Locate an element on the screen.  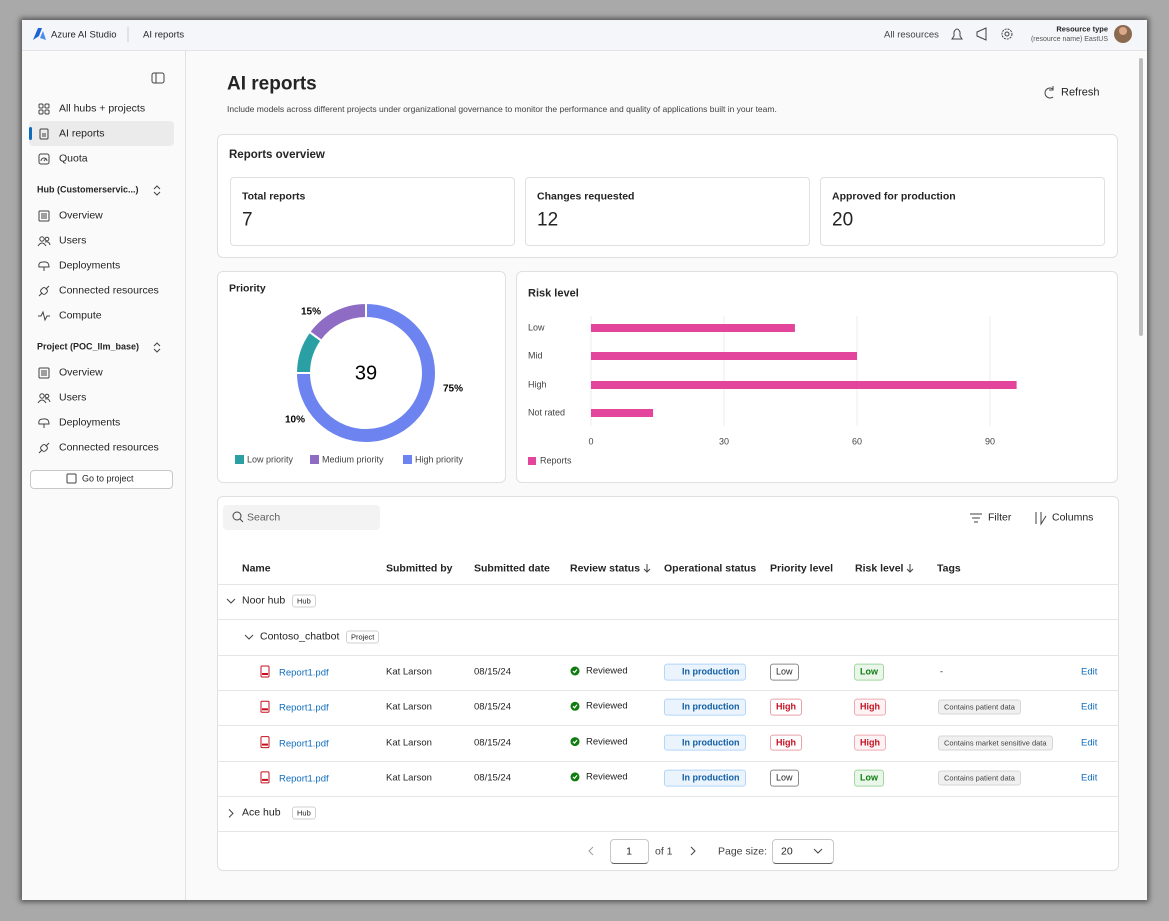
search-box is located at coordinates (301, 517).